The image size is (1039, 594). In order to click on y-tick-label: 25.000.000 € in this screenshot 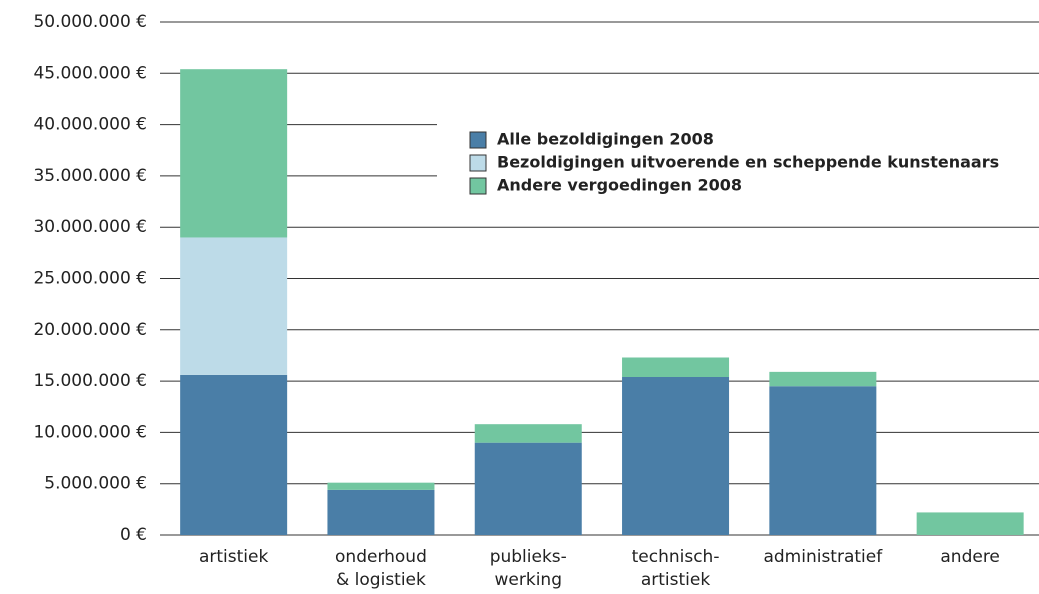, I will do `click(90, 279)`.